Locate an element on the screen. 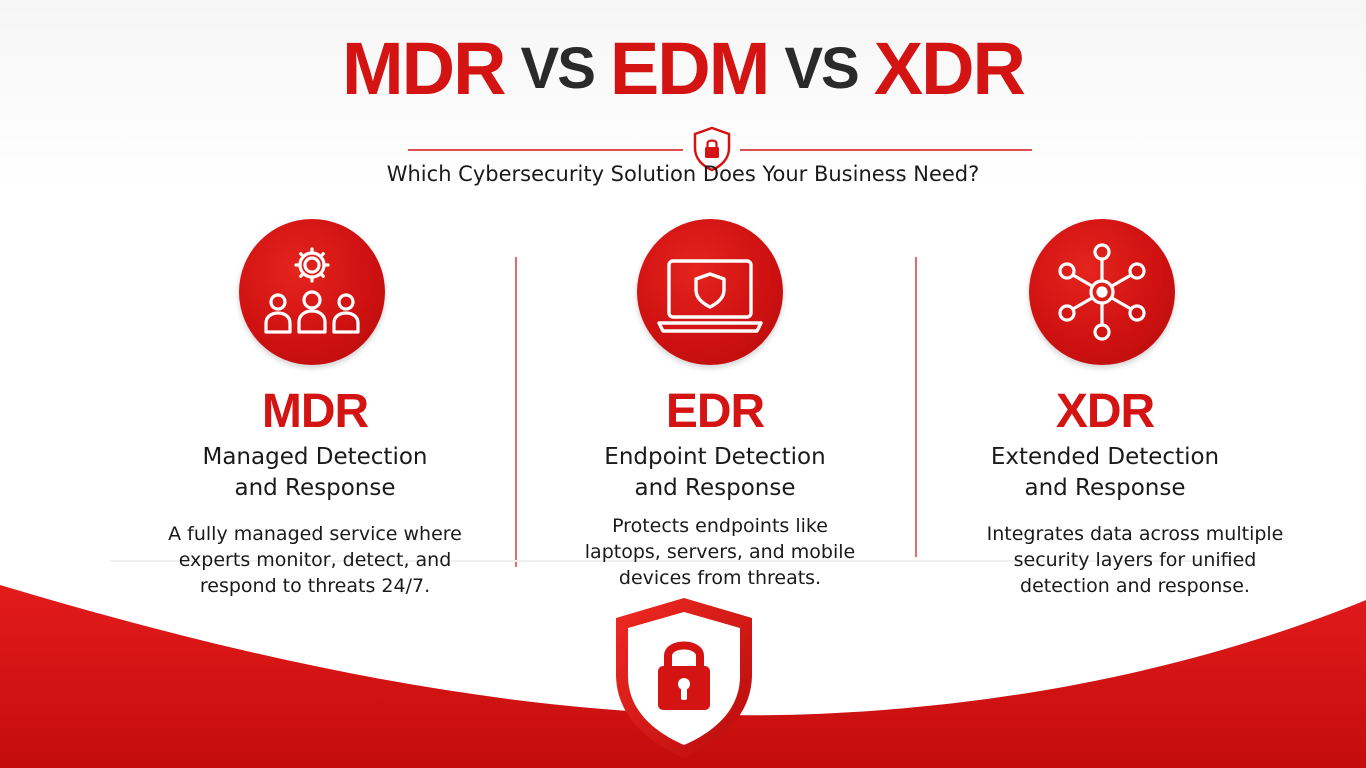 Image resolution: width=1366 pixels, height=768 pixels. faint-horizontal-line is located at coordinates (680, 561).